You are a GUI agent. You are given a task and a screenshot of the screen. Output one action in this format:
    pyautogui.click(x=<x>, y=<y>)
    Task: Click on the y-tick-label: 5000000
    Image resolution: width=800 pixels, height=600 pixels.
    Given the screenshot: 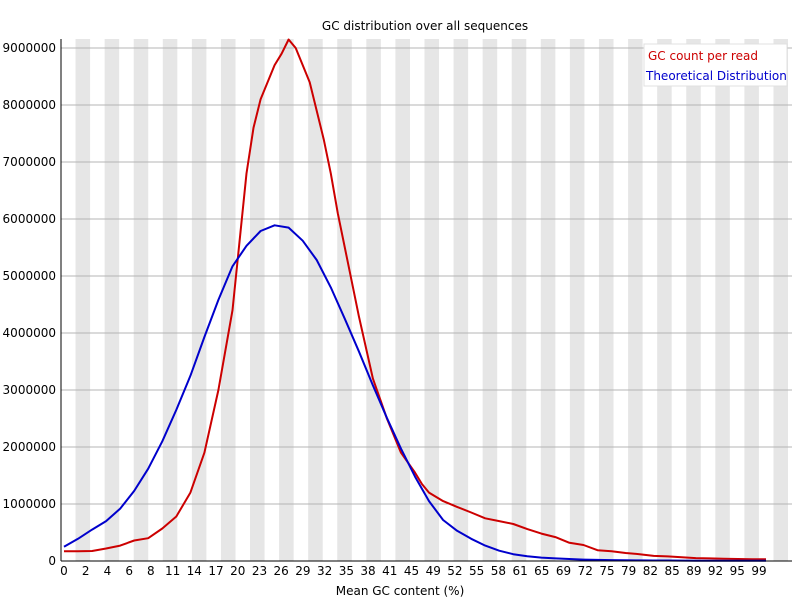 What is the action you would take?
    pyautogui.click(x=29, y=276)
    